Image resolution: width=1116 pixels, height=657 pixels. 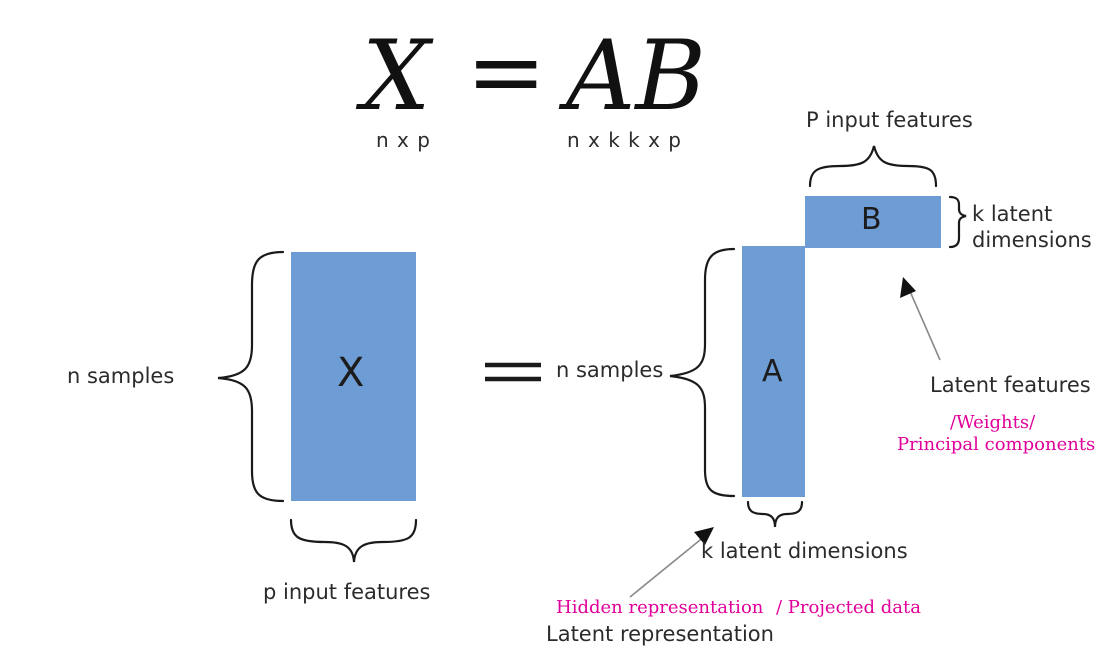 I want to click on a-cols-label: k latent dimensions, so click(x=804, y=551).